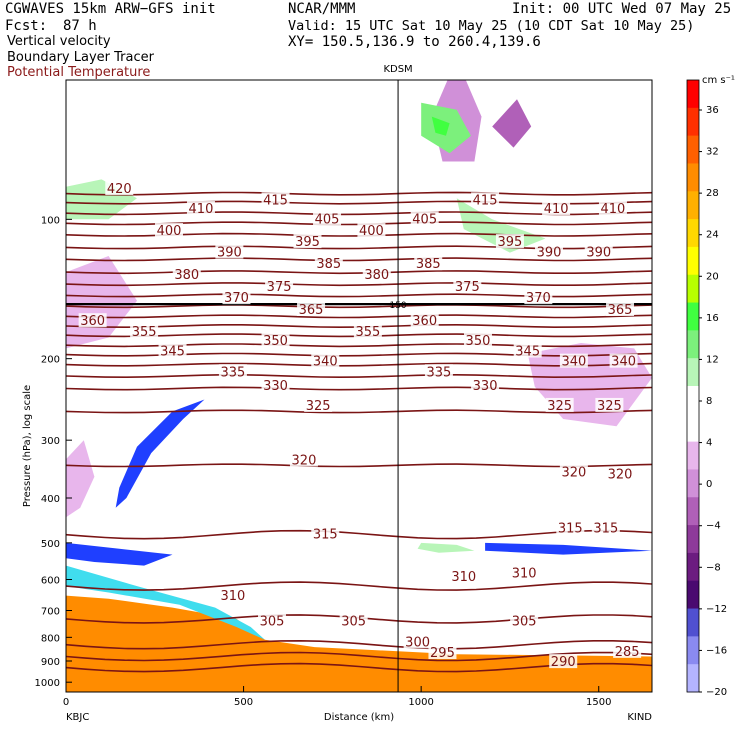 This screenshot has width=740, height=740. What do you see at coordinates (716, 692) in the screenshot?
I see `colorbar-label: −20` at bounding box center [716, 692].